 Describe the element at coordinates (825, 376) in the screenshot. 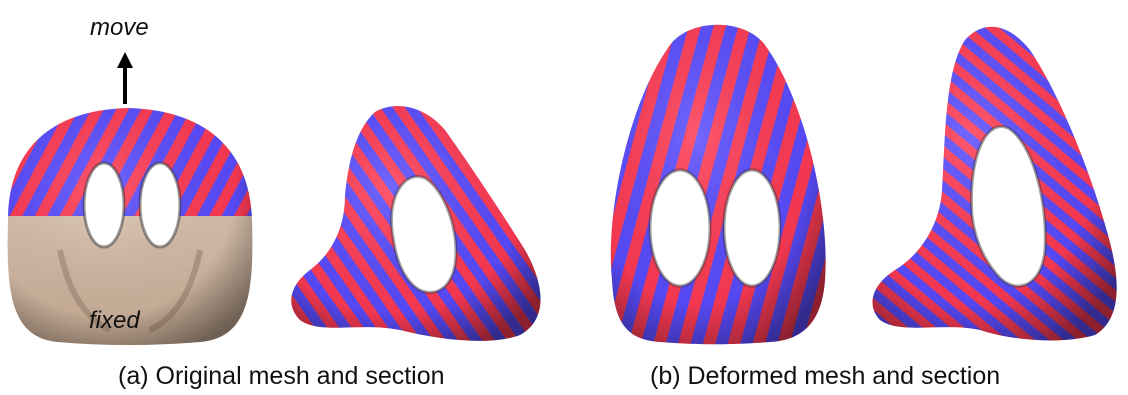

I see `caption-b: (b) Deformed mesh and section` at that location.